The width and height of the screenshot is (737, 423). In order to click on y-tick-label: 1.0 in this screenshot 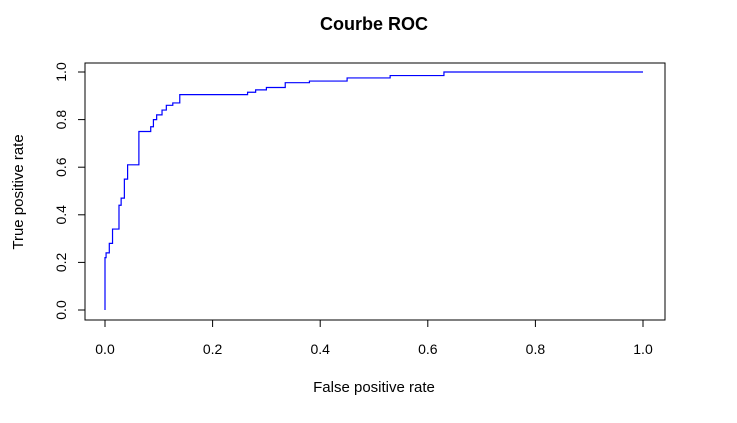, I will do `click(61, 72)`.